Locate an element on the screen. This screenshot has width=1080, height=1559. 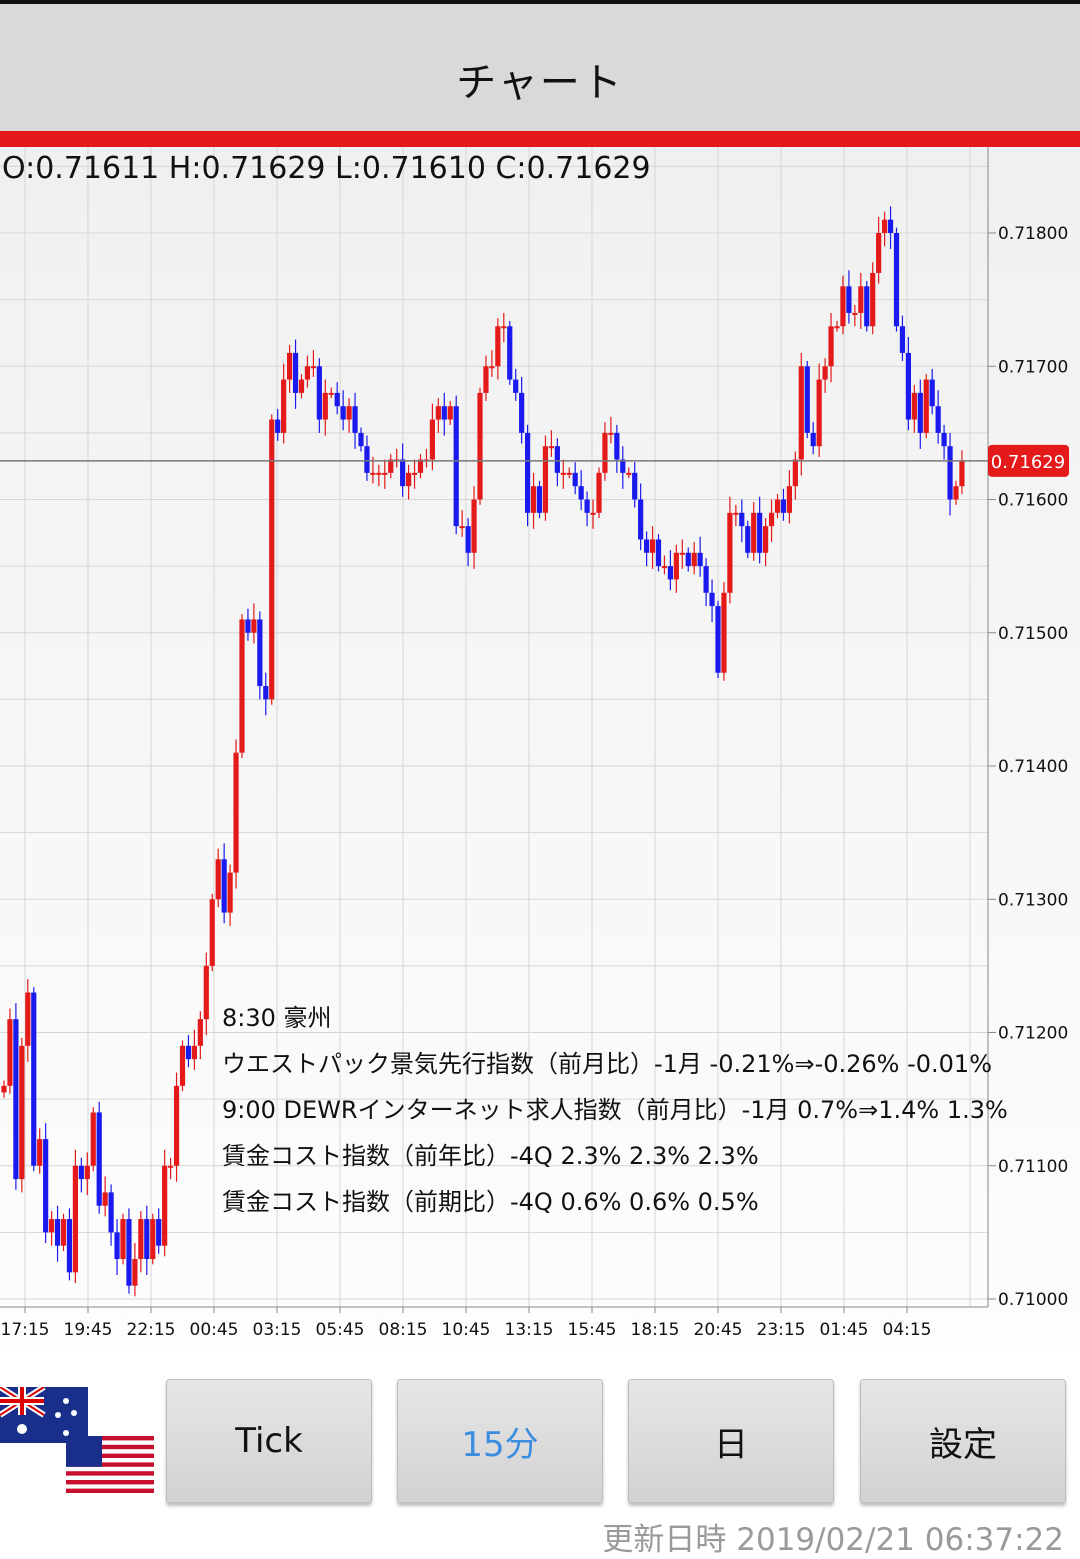
y-tick-label: 0.71600 is located at coordinates (1033, 501).